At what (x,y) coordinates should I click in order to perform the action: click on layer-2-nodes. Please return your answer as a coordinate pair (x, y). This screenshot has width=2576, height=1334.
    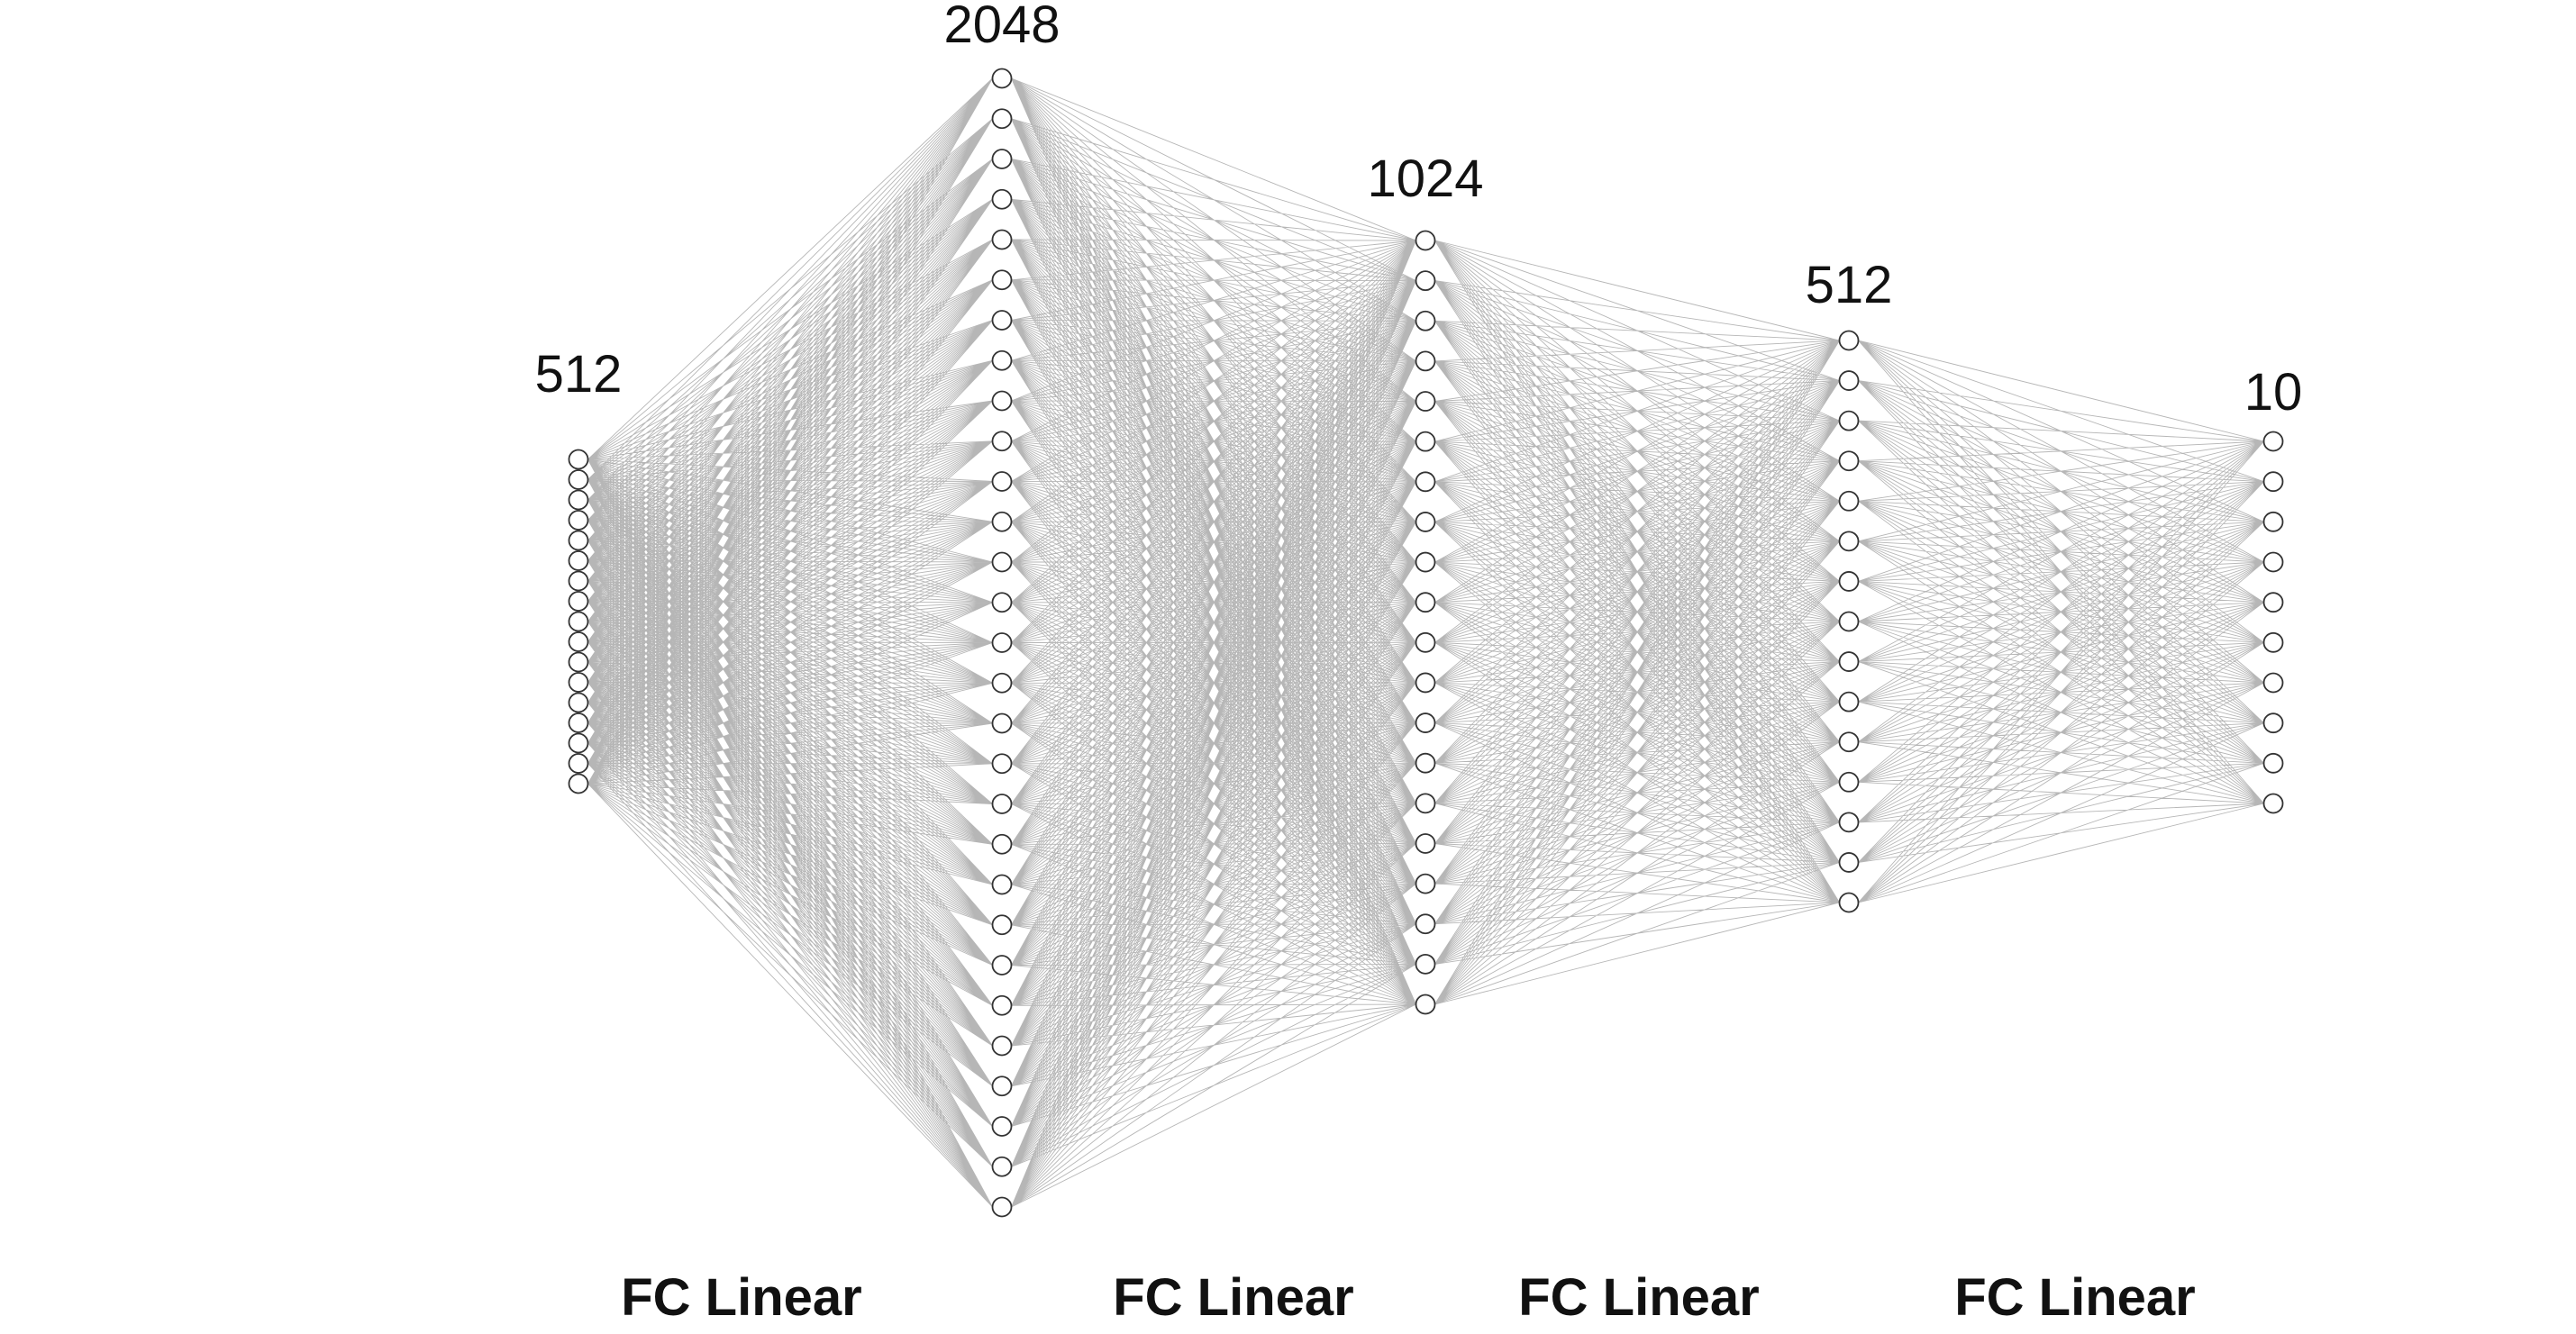
    Looking at the image, I should click on (1002, 643).